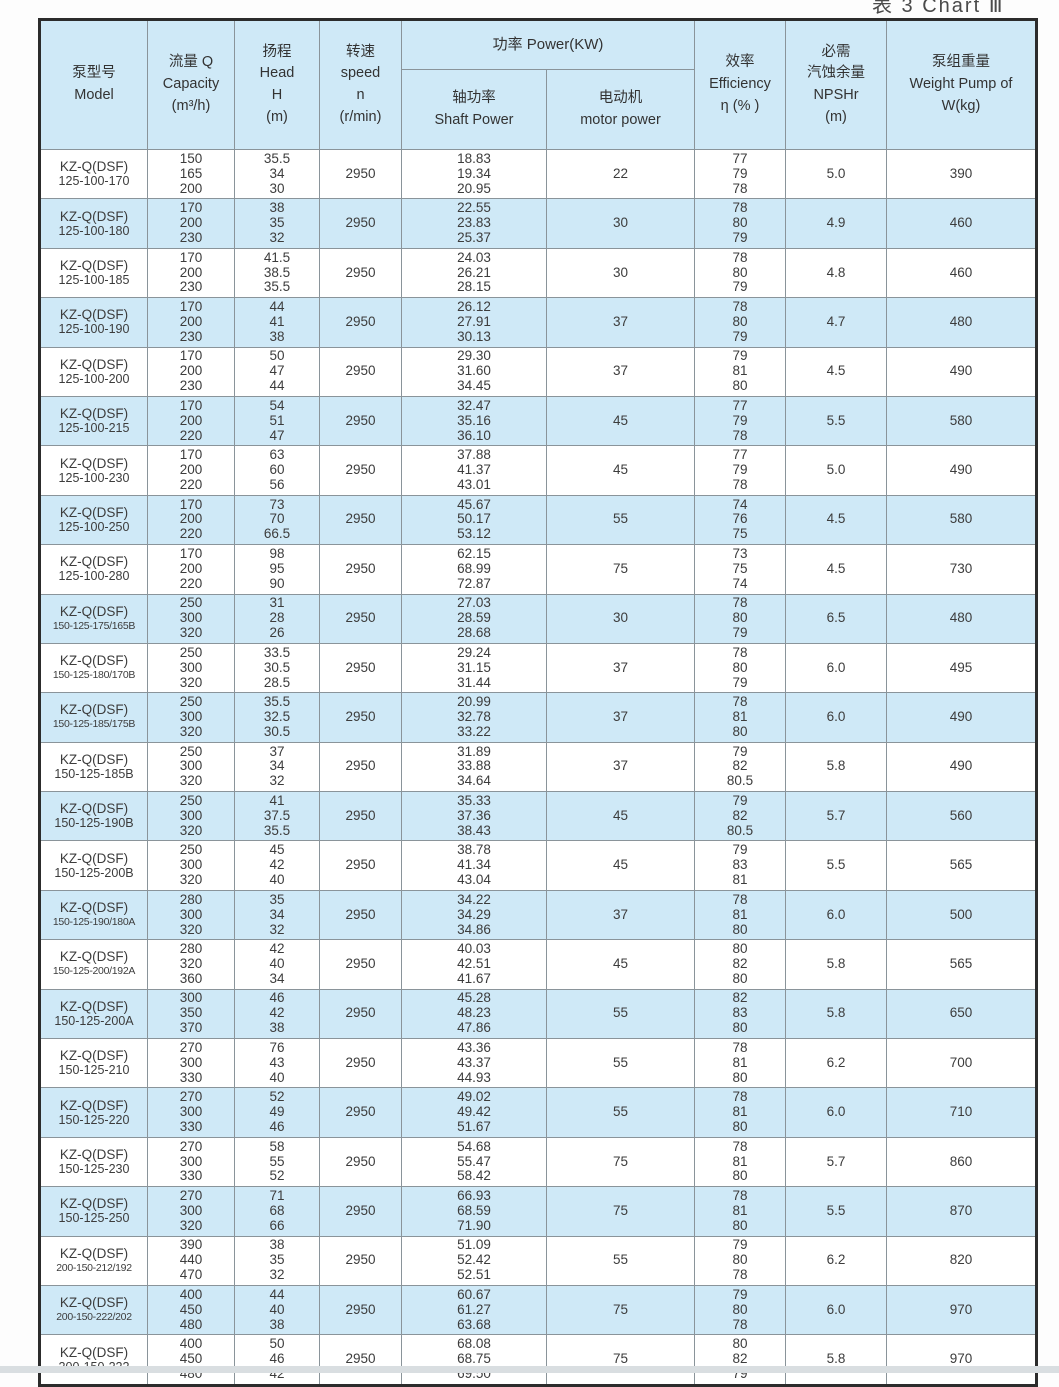  Describe the element at coordinates (620, 174) in the screenshot. I see `cell-motor-power: 22` at that location.